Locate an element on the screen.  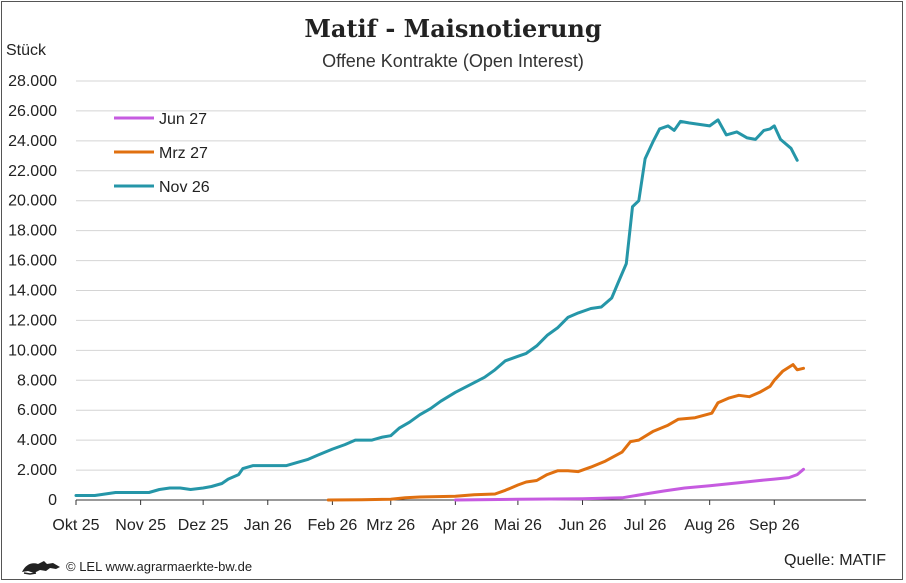
y-tick-label: 0 is located at coordinates (52, 500).